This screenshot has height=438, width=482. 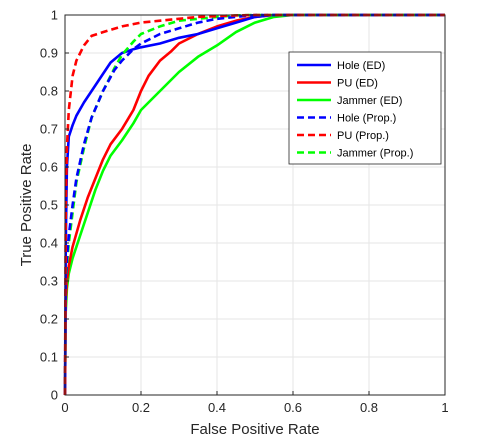 I want to click on legend-label: Jammer (ED), so click(x=369, y=101).